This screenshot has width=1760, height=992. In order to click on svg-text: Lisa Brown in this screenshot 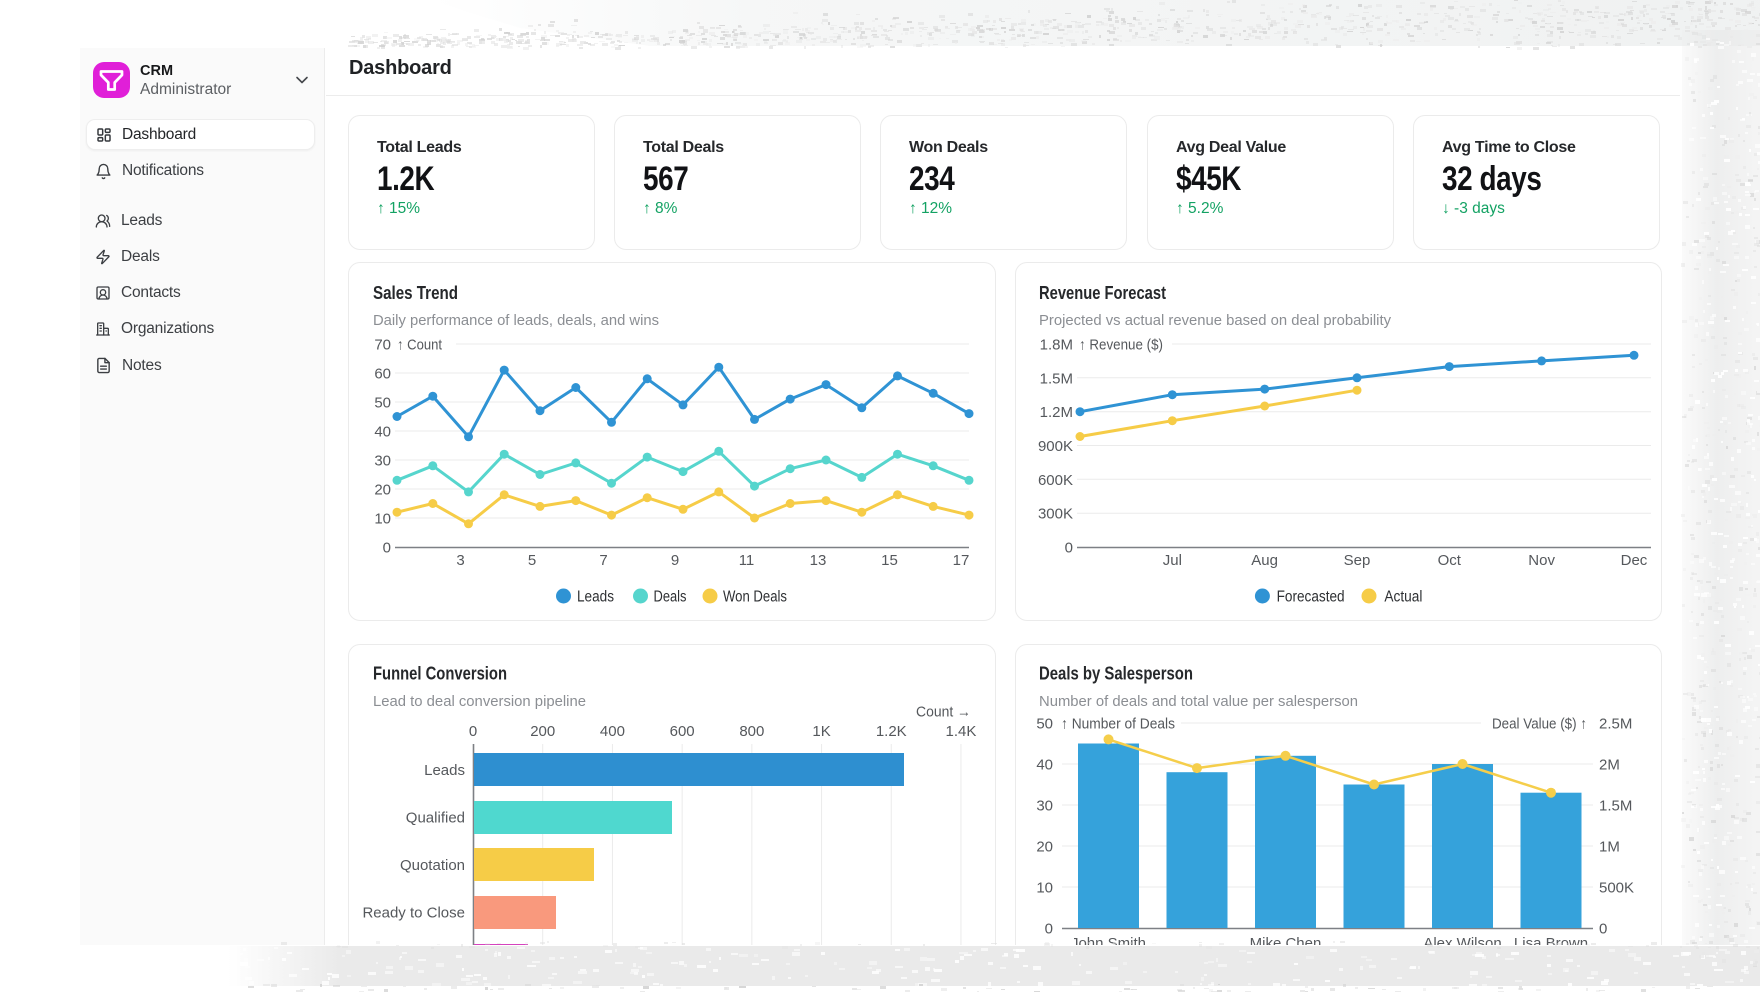, I will do `click(1551, 940)`.